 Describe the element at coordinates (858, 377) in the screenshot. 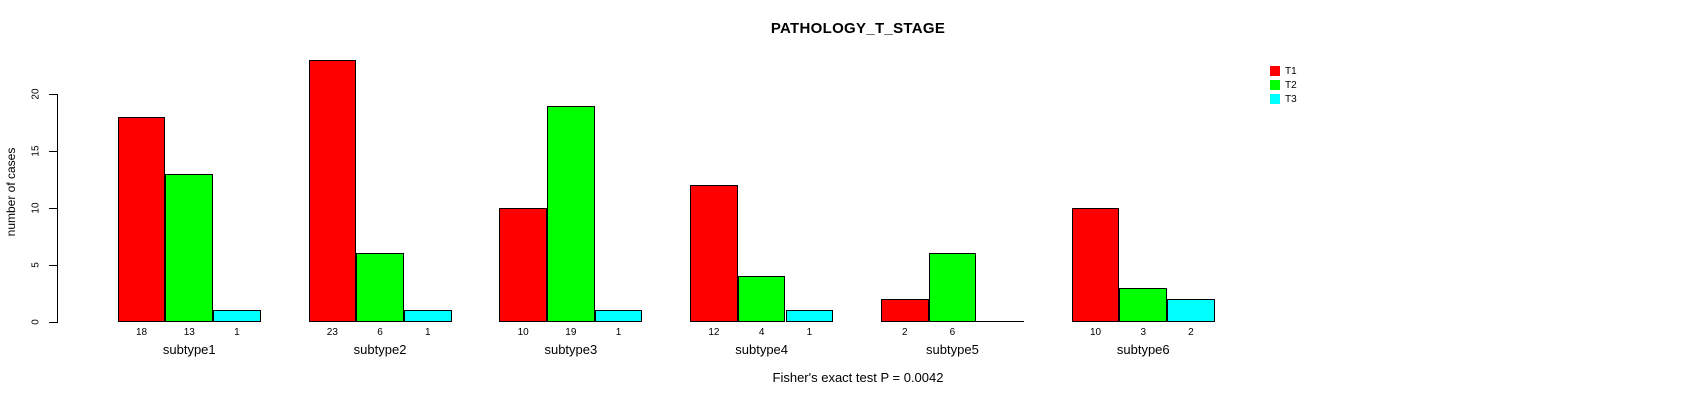

I see `annotation-fisher-test: Fisher's exact test P = 0.0042` at that location.